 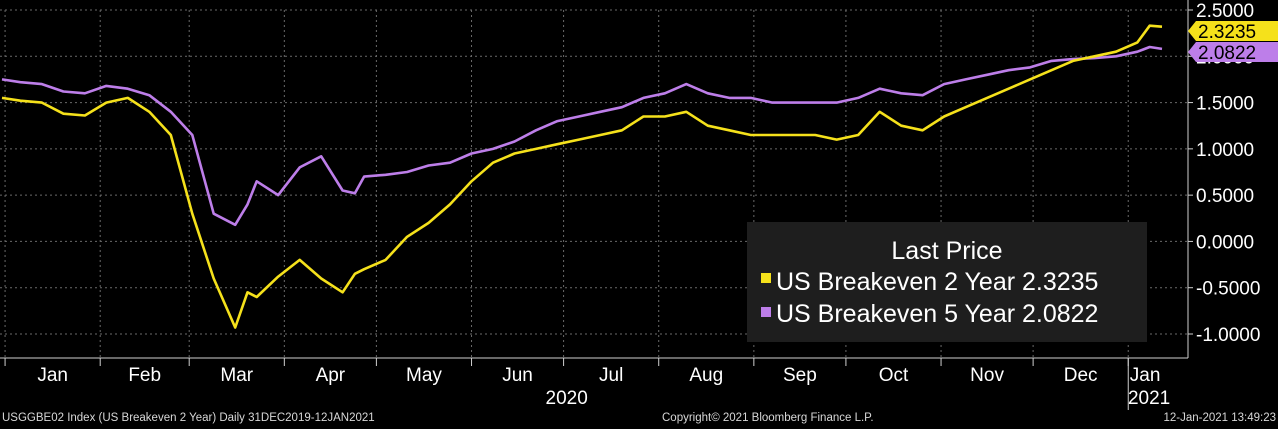 I want to click on footer-copyright: Copyright© 2021 Bloomberg Finance L.P., so click(x=768, y=418).